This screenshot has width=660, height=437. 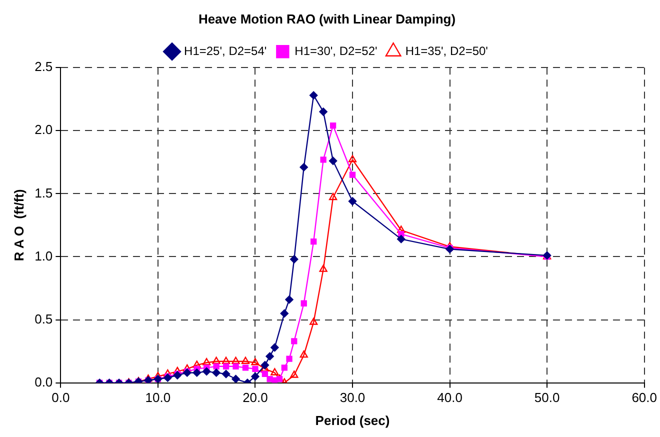 What do you see at coordinates (225, 51) in the screenshot?
I see `legend-label: H1=25', D2=54'` at bounding box center [225, 51].